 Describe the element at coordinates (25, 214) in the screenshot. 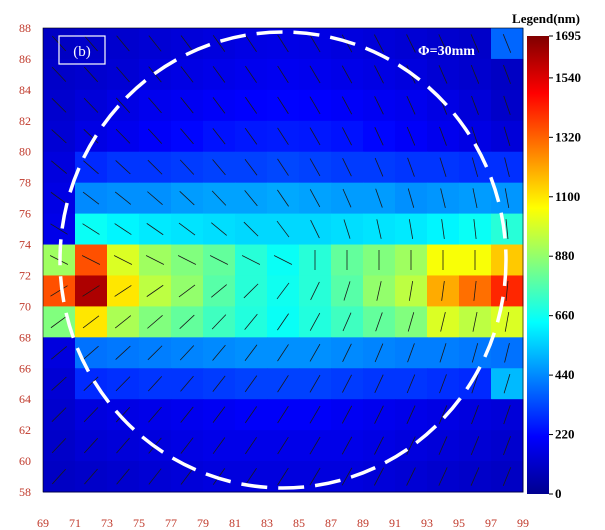

I see `y-tick-label: 76` at that location.